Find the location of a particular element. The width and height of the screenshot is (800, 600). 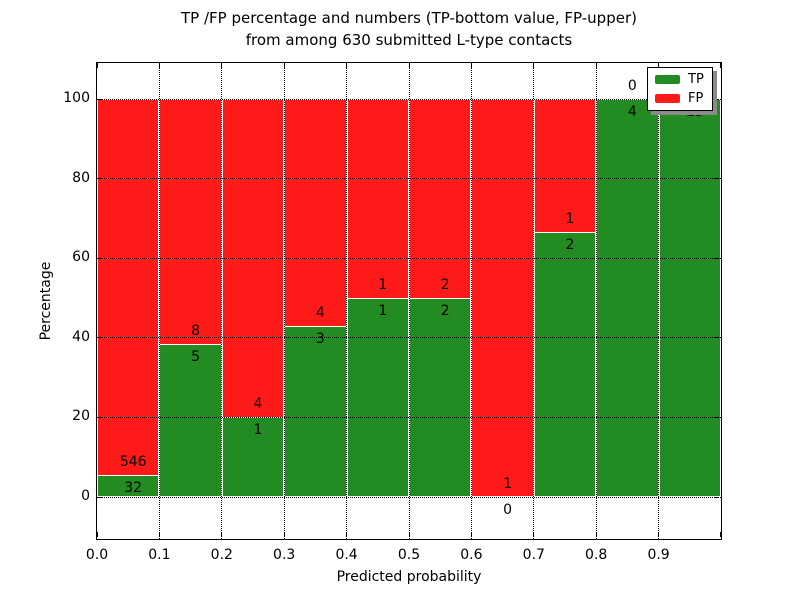

x-tick-label: 0.4 is located at coordinates (346, 555).